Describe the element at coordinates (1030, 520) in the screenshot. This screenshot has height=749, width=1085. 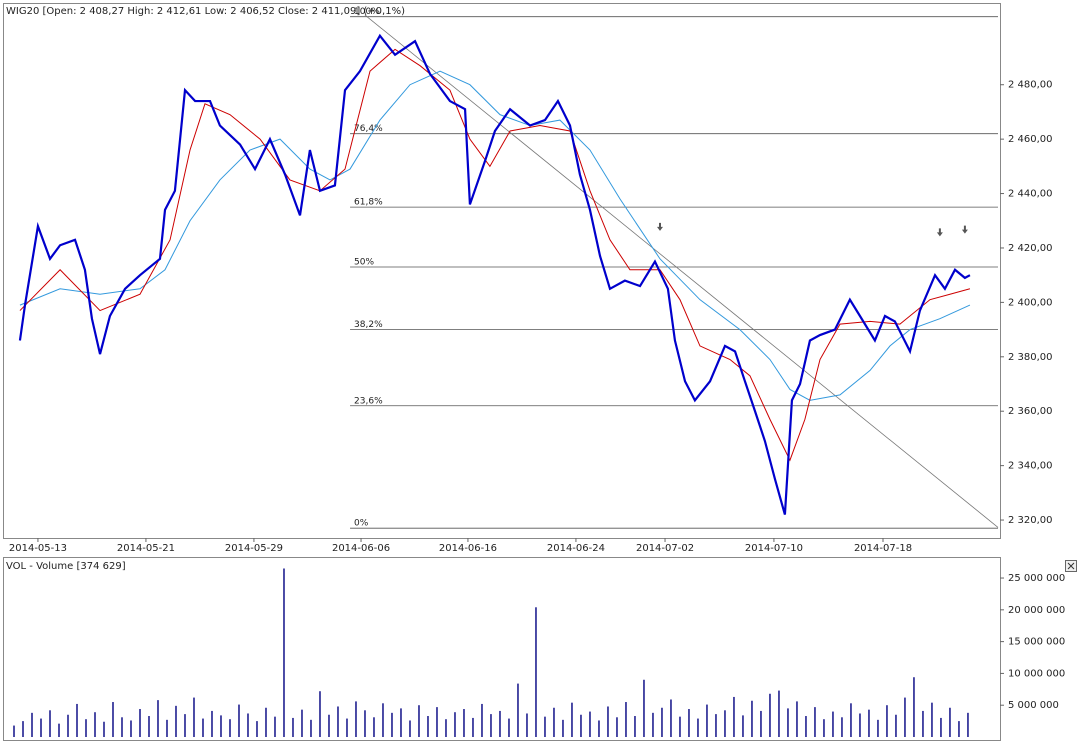
I see `y-tick-label: 2 320,00` at that location.